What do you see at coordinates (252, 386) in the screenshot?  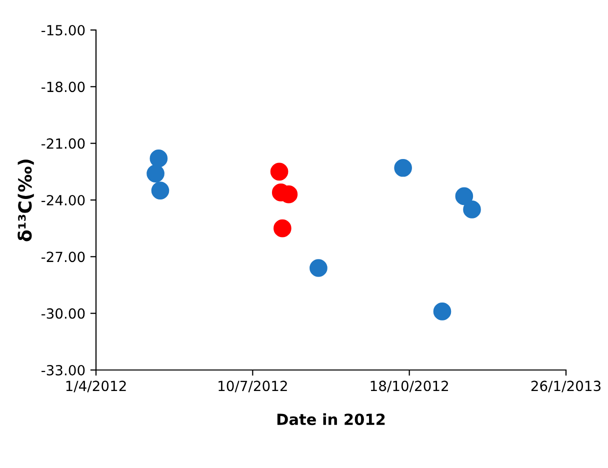 I see `x-tick-label: 10/7/2012` at bounding box center [252, 386].